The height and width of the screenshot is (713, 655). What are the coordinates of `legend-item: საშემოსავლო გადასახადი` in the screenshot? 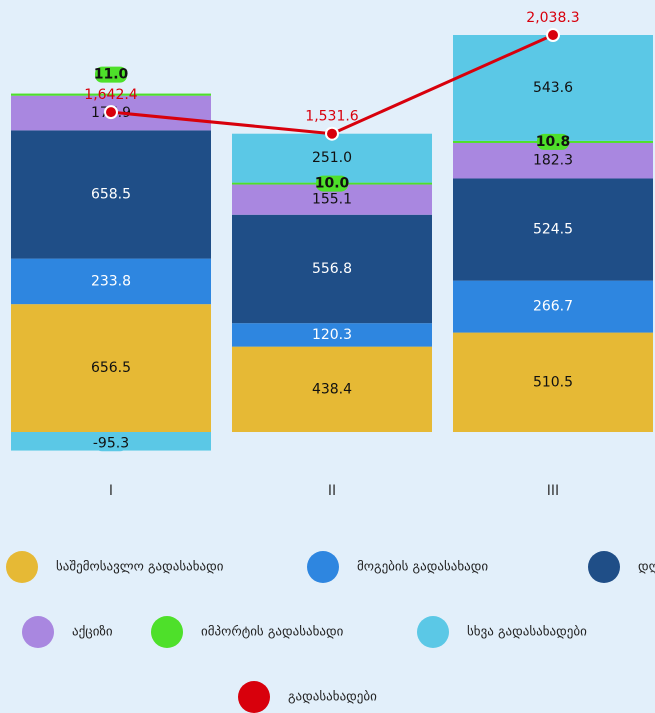 It's located at (115, 567).